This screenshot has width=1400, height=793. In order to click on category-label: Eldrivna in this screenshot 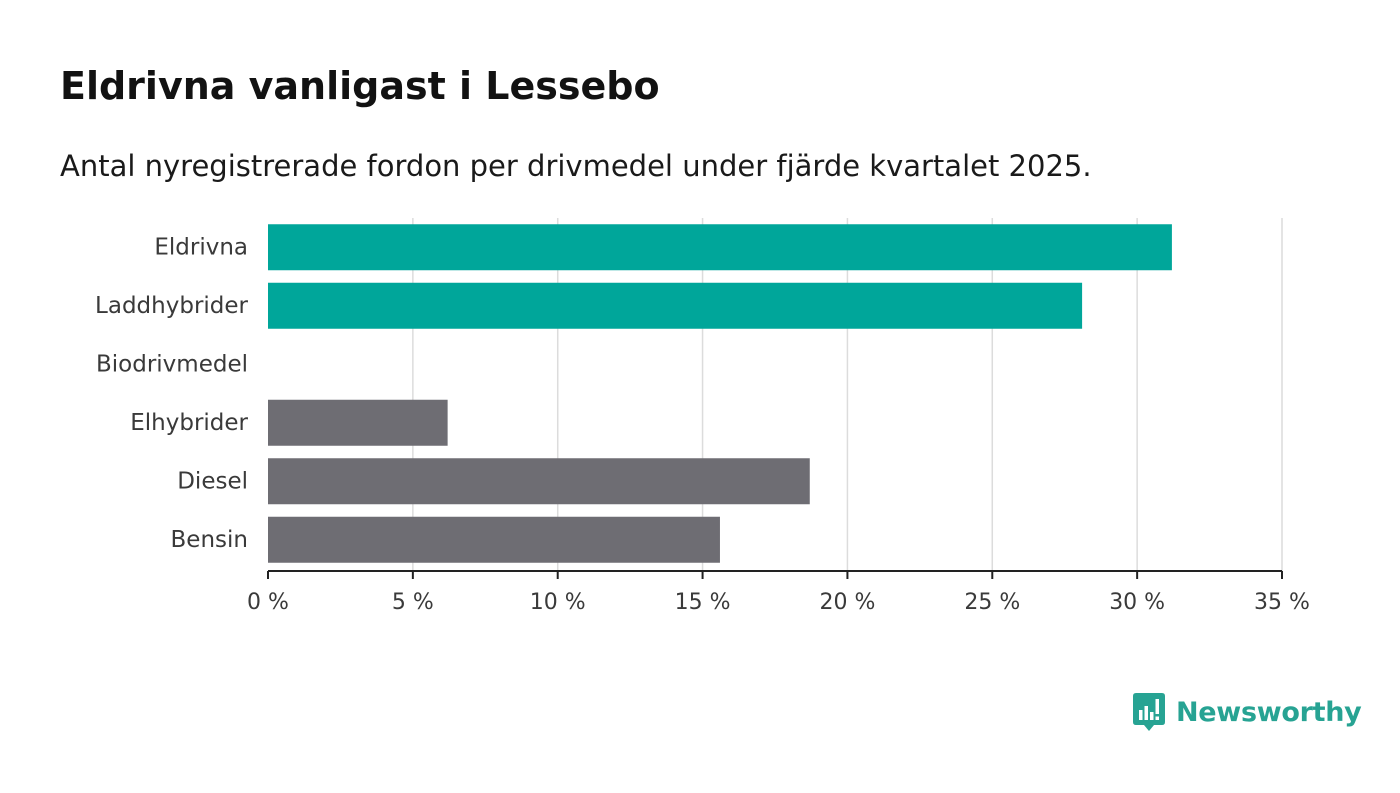, I will do `click(201, 247)`.